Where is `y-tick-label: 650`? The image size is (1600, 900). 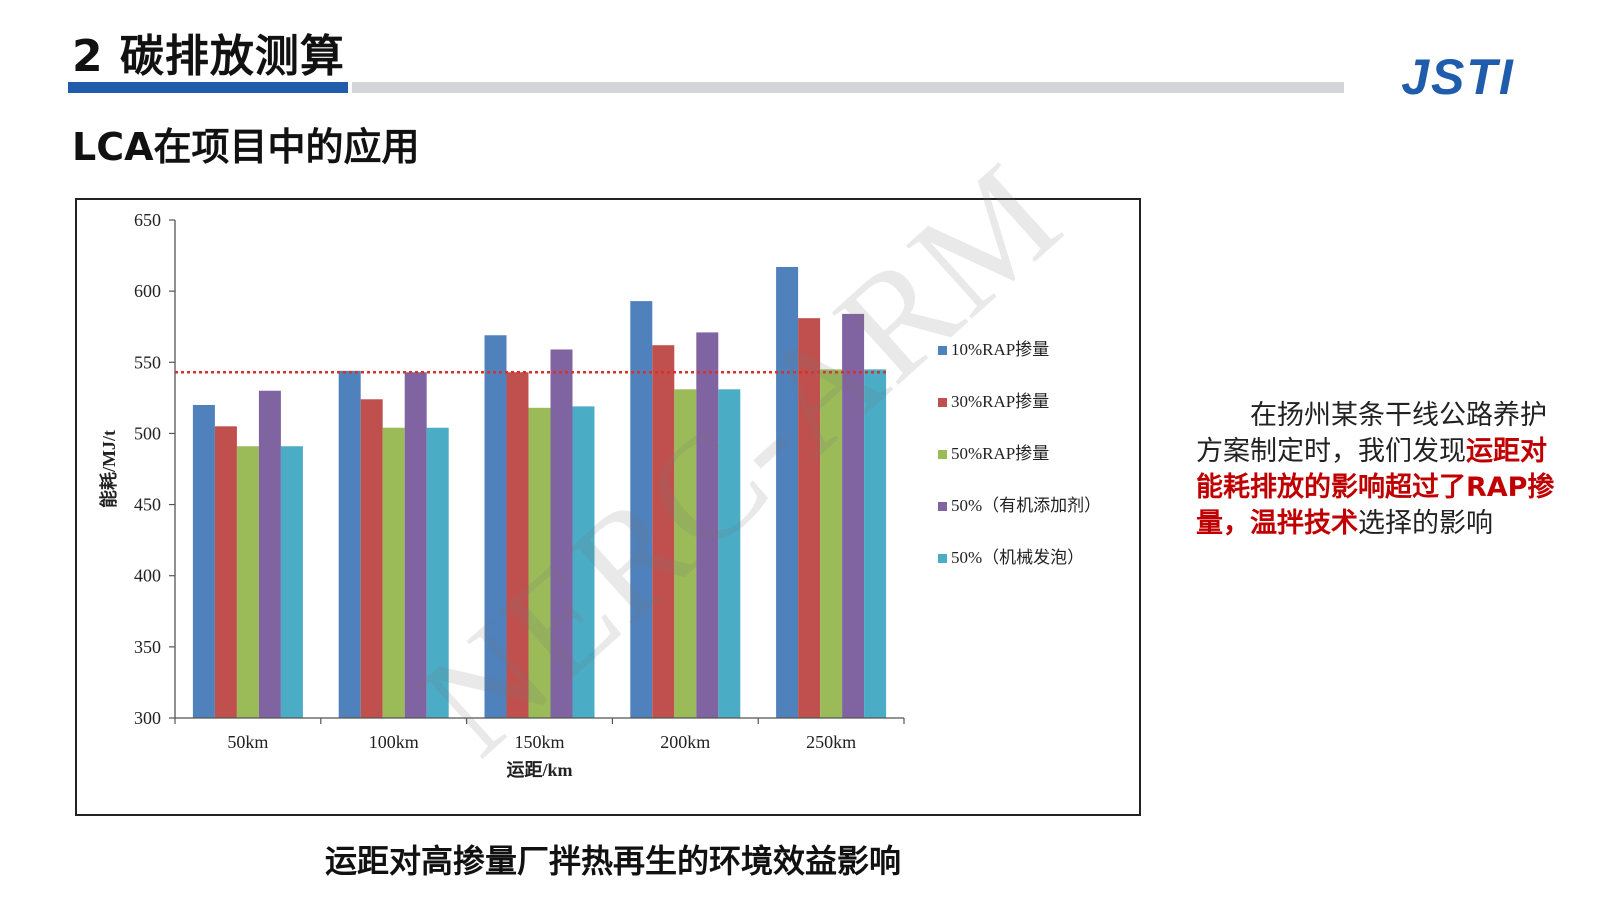
y-tick-label: 650 is located at coordinates (147, 220).